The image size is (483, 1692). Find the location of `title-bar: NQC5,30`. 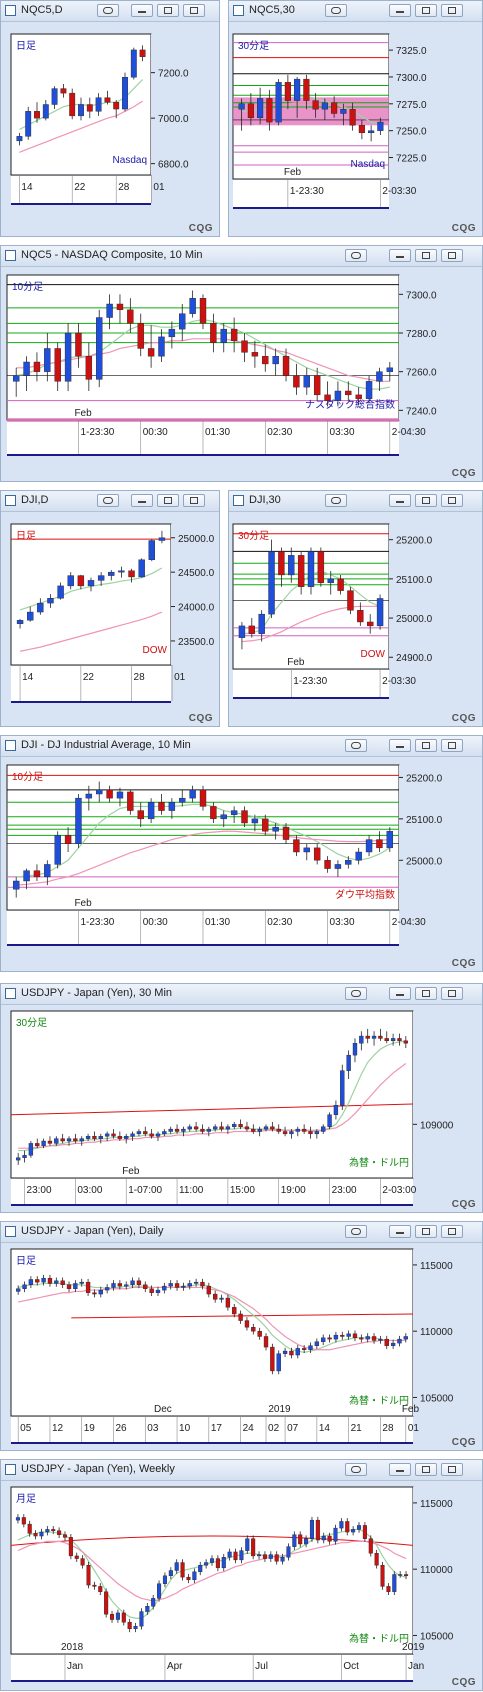

title-bar: NQC5,30 is located at coordinates (355, 11).